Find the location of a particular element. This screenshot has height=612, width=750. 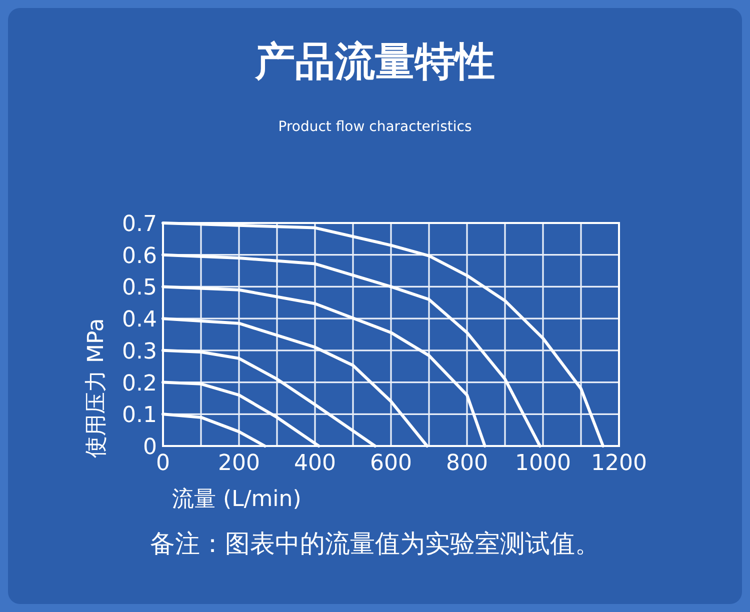

y-tick-label: 0.3 is located at coordinates (139, 351).